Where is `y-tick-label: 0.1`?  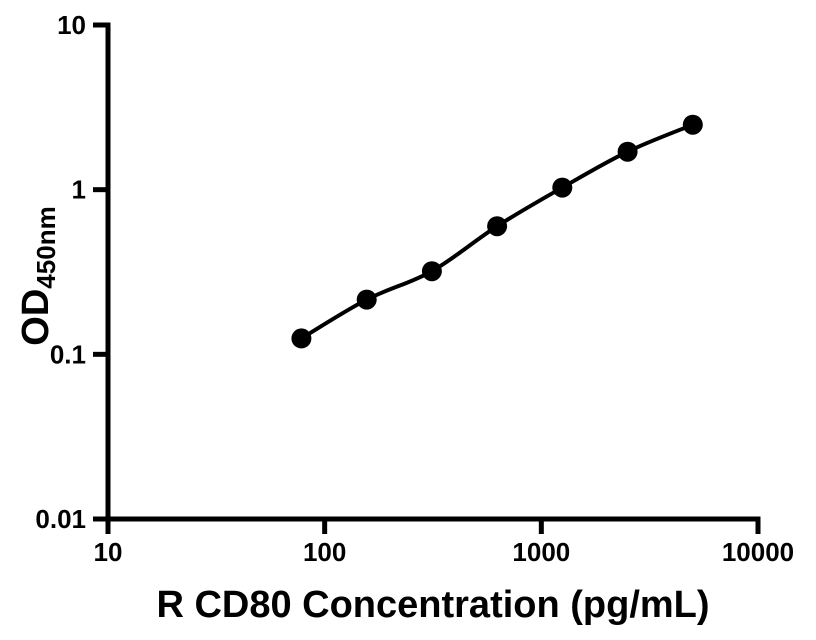 y-tick-label: 0.1 is located at coordinates (68, 354).